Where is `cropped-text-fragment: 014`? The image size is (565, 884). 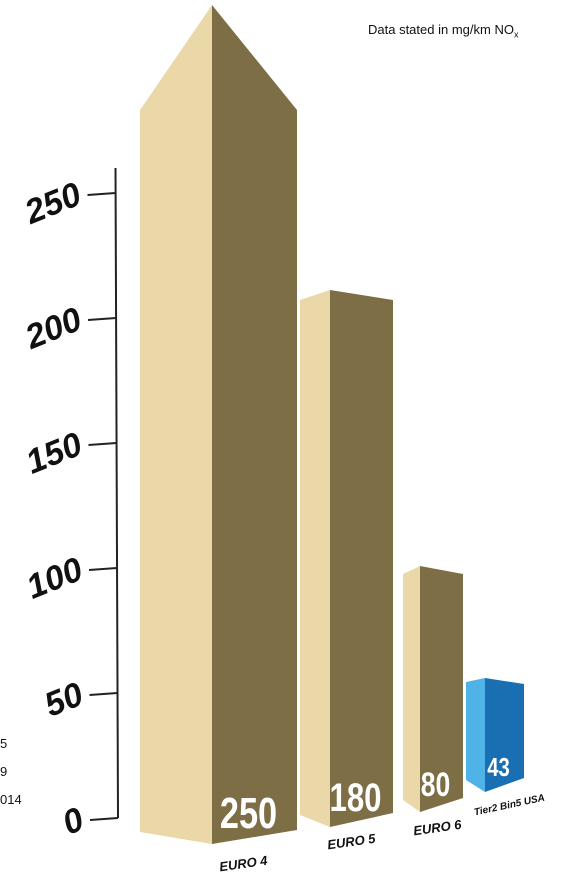
cropped-text-fragment: 014 is located at coordinates (11, 799).